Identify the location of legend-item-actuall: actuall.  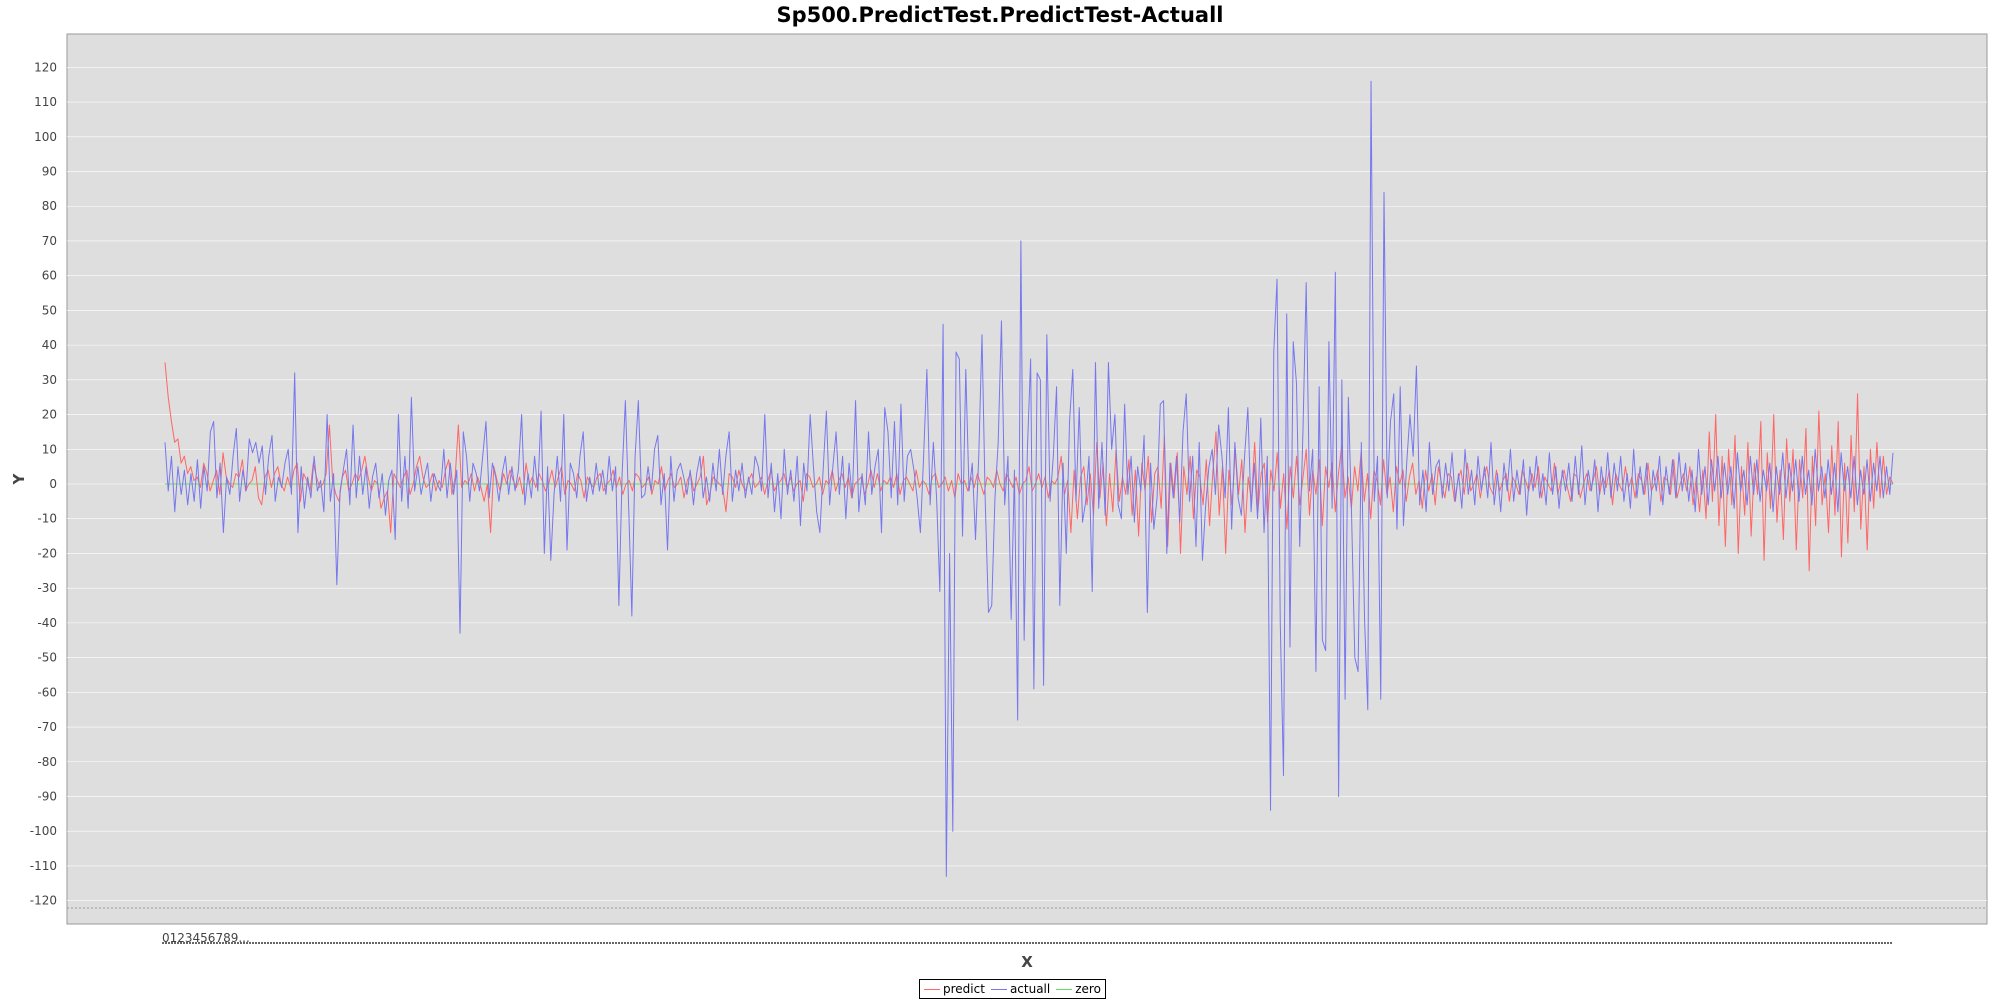
(1020, 989).